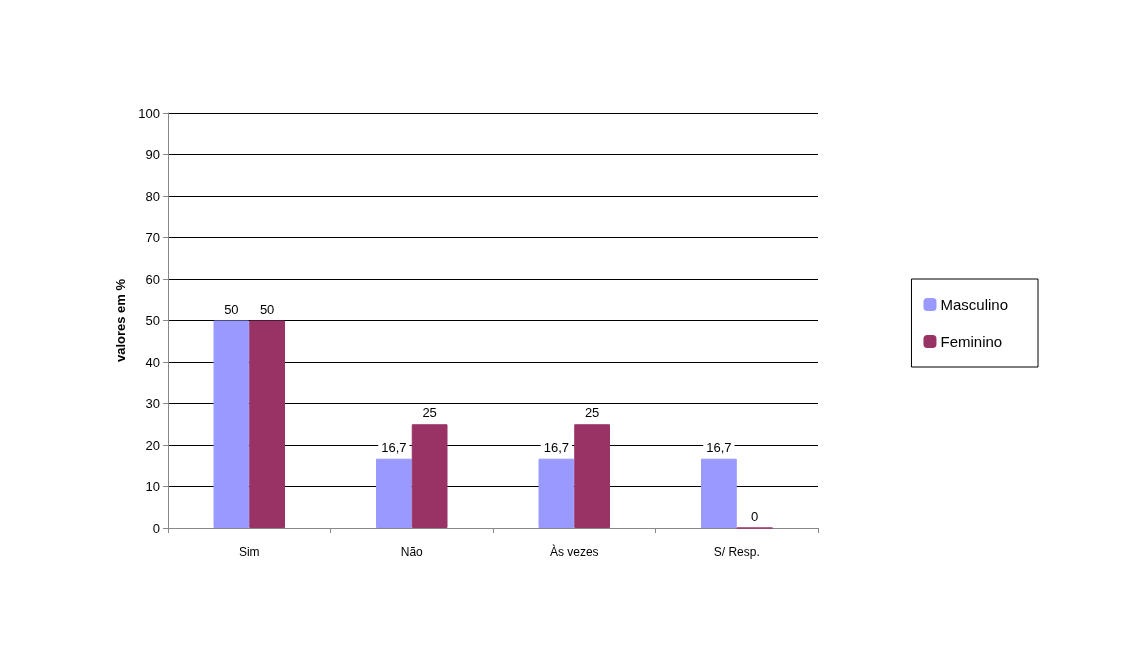  Describe the element at coordinates (152, 403) in the screenshot. I see `y-tick-label: 30` at that location.